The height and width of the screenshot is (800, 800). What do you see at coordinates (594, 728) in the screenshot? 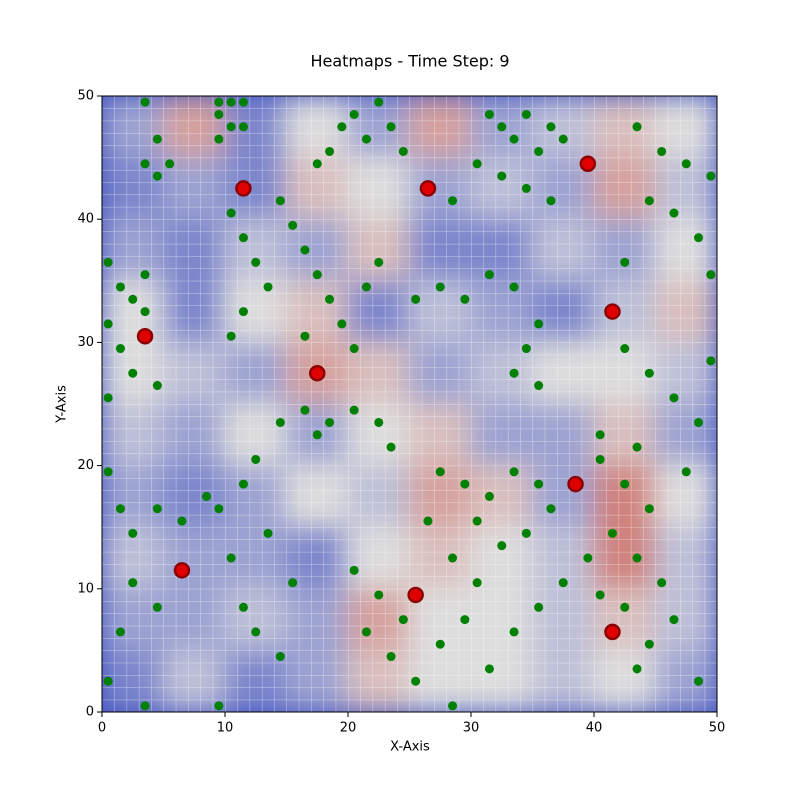
I see `x-tick-label: 40` at bounding box center [594, 728].